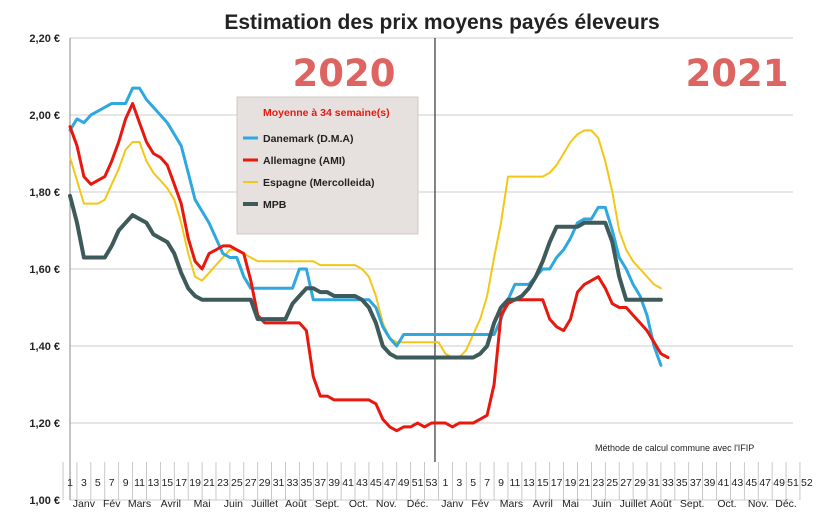  What do you see at coordinates (445, 483) in the screenshot?
I see `x-week-label: 1` at bounding box center [445, 483].